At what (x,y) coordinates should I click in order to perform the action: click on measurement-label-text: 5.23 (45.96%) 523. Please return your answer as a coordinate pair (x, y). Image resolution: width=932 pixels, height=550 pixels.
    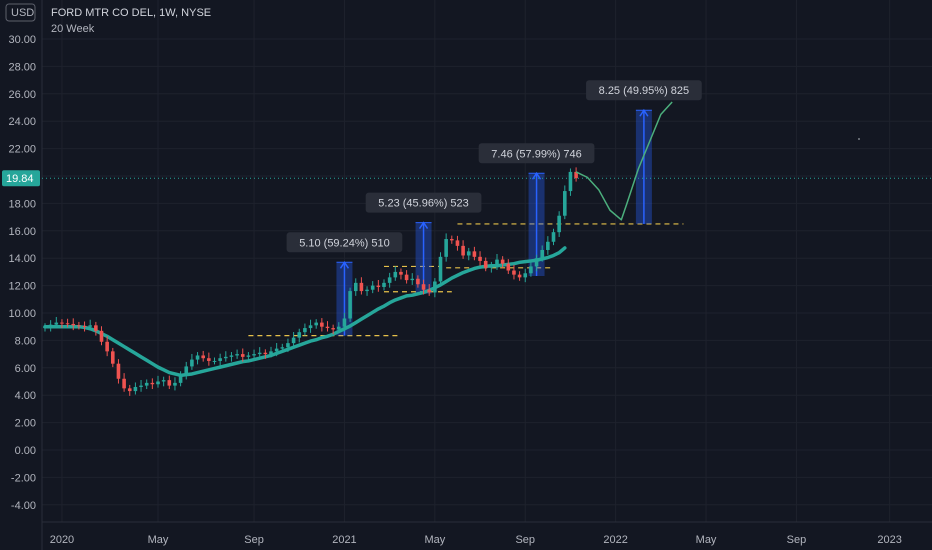
    Looking at the image, I should click on (423, 204).